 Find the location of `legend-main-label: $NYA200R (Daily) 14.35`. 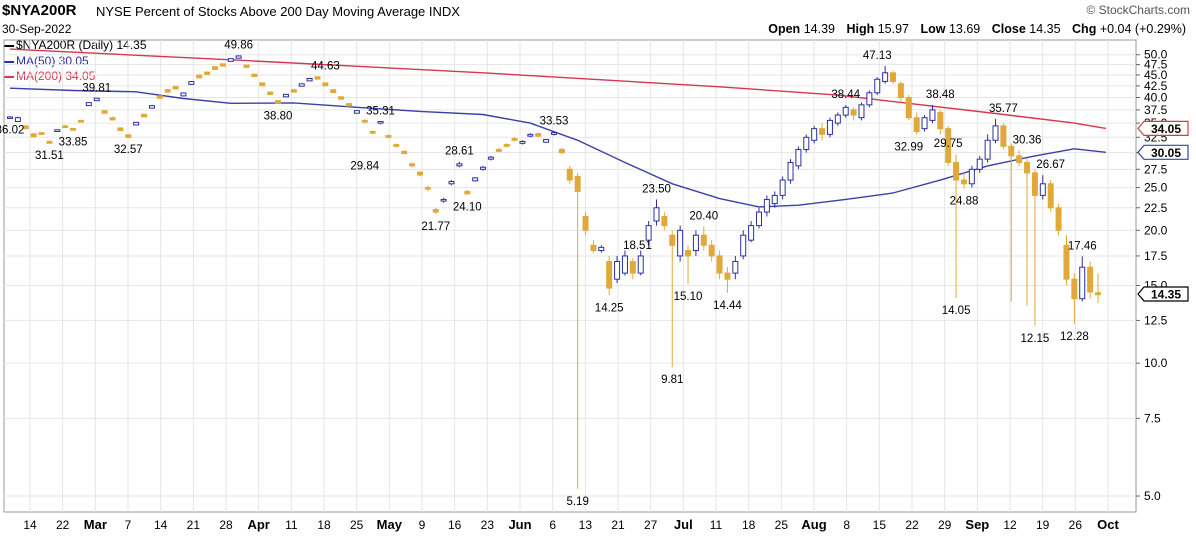

legend-main-label: $NYA200R (Daily) 14.35 is located at coordinates (81, 45).